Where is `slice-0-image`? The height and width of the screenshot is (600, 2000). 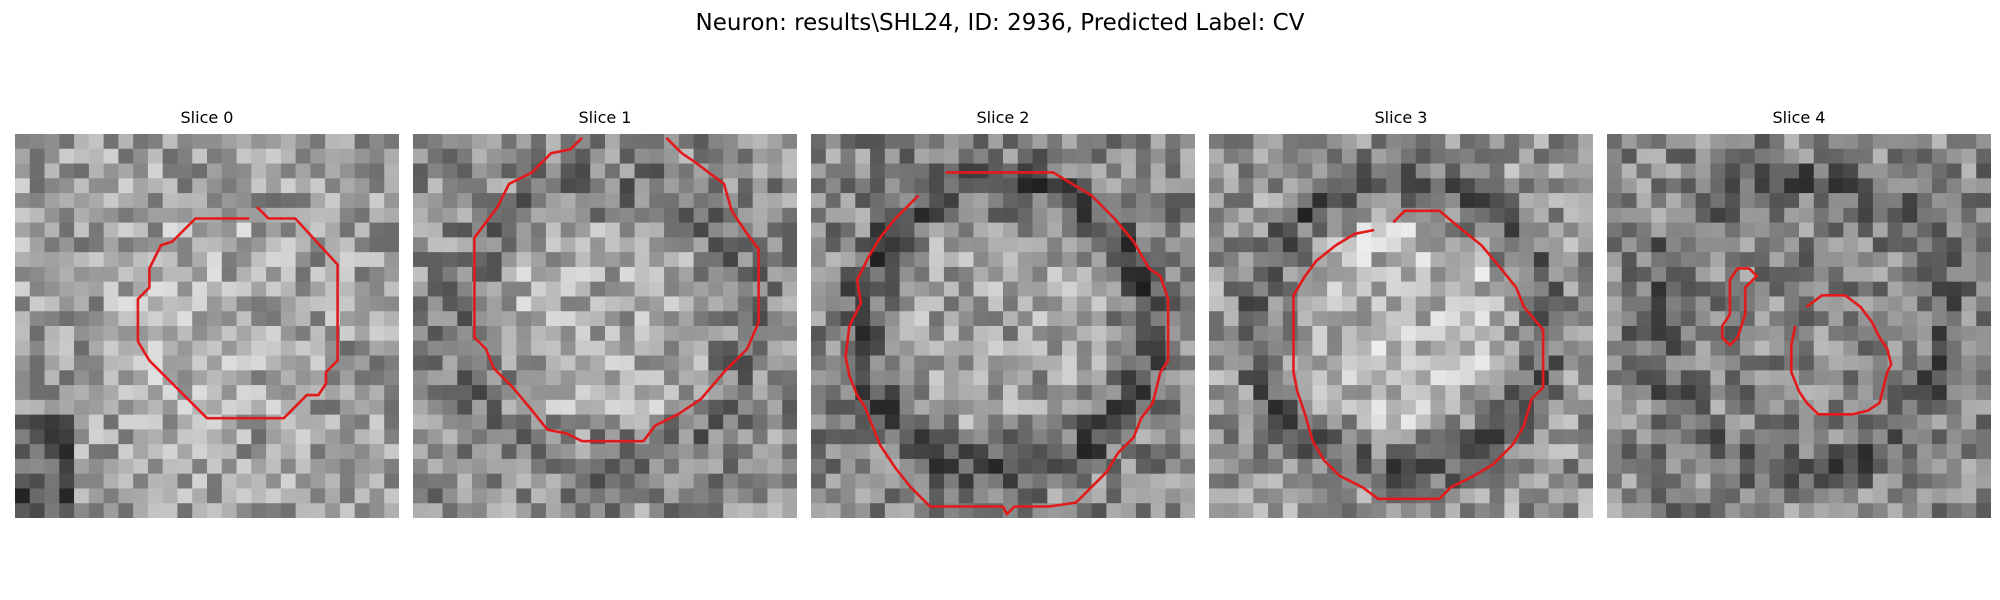 slice-0-image is located at coordinates (207, 326).